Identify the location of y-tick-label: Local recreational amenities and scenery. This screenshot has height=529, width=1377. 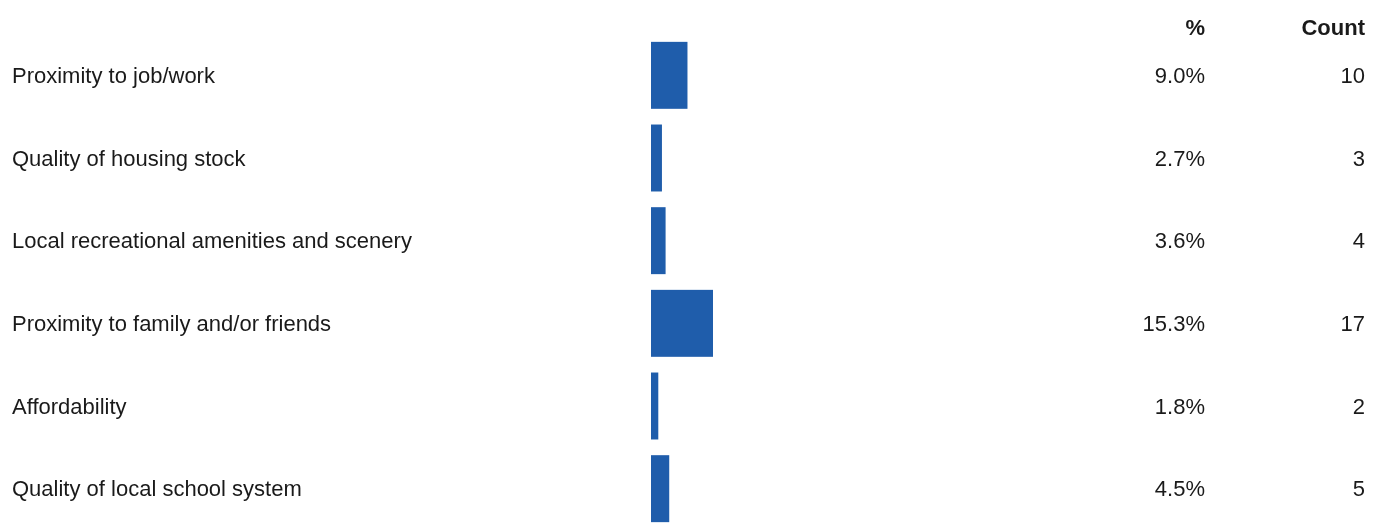
(212, 241).